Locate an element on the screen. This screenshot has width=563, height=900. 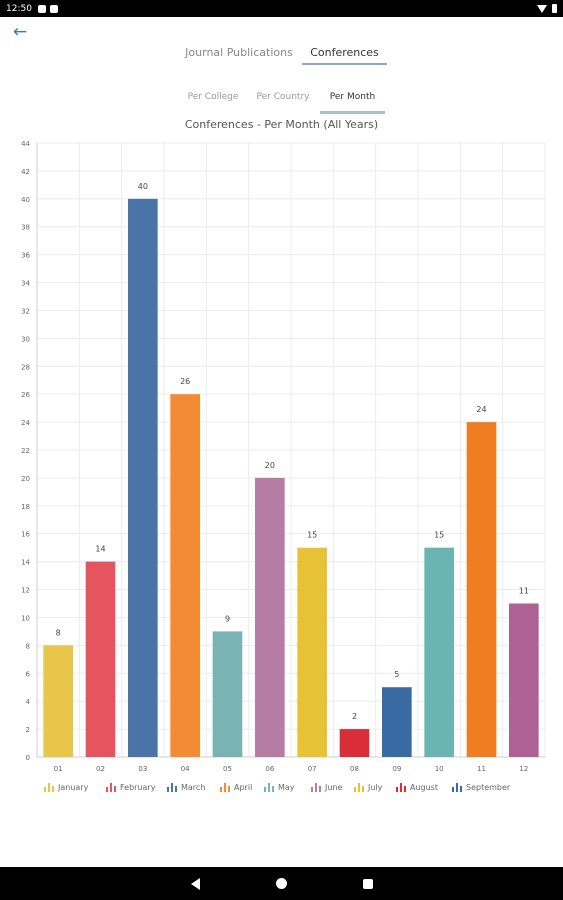
y-tick-label: 26 is located at coordinates (25, 395).